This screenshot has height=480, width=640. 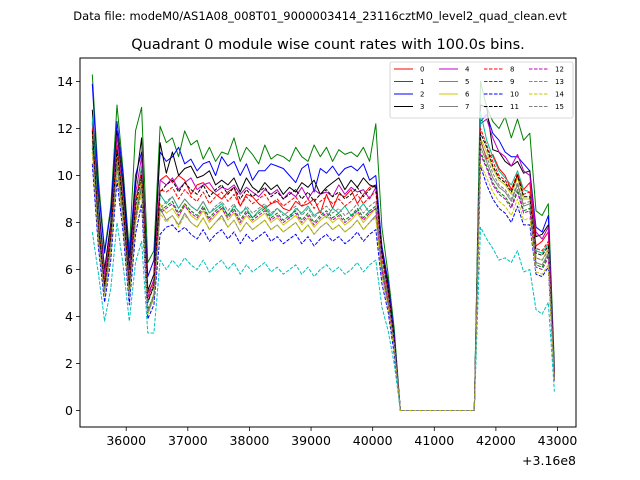 What do you see at coordinates (512, 82) in the screenshot?
I see `legend-label-9: 9` at bounding box center [512, 82].